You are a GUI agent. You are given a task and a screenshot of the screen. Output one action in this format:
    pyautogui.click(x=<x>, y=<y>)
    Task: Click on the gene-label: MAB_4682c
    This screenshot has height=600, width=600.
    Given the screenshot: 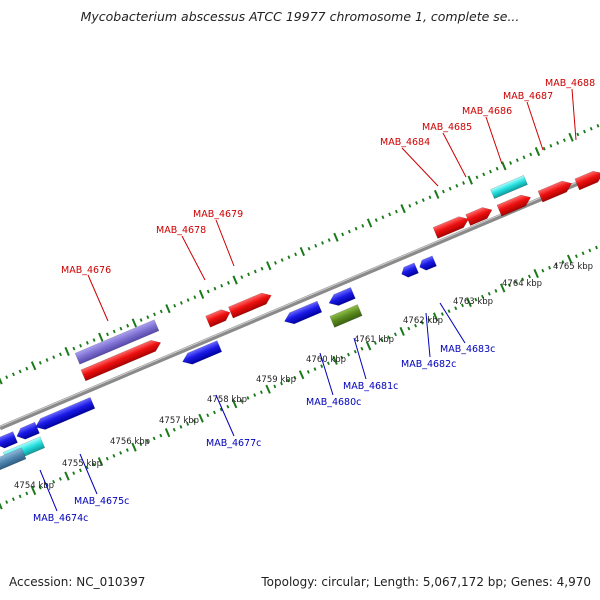 What is the action you would take?
    pyautogui.click(x=428, y=364)
    